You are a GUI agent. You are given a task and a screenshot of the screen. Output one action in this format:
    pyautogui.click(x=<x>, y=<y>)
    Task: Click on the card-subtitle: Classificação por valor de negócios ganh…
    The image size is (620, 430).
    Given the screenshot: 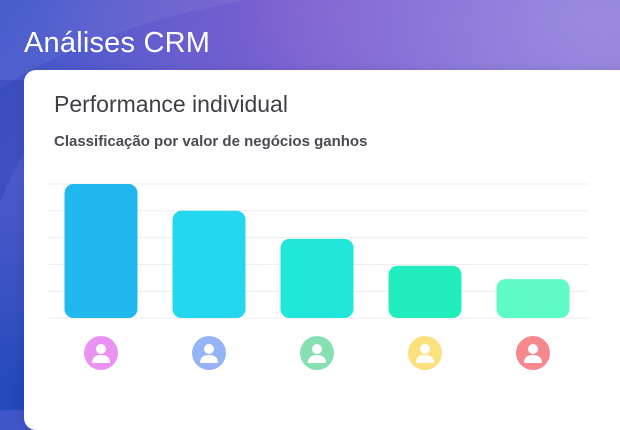 What is the action you would take?
    pyautogui.click(x=211, y=141)
    